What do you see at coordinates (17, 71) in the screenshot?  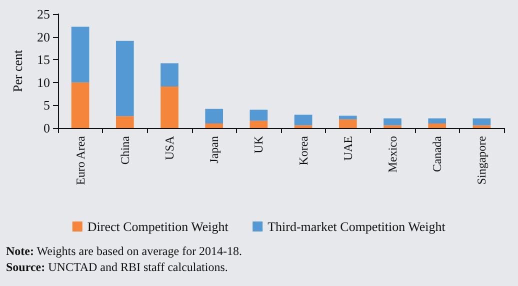 I see `y-axis-title: Per cent` at bounding box center [17, 71].